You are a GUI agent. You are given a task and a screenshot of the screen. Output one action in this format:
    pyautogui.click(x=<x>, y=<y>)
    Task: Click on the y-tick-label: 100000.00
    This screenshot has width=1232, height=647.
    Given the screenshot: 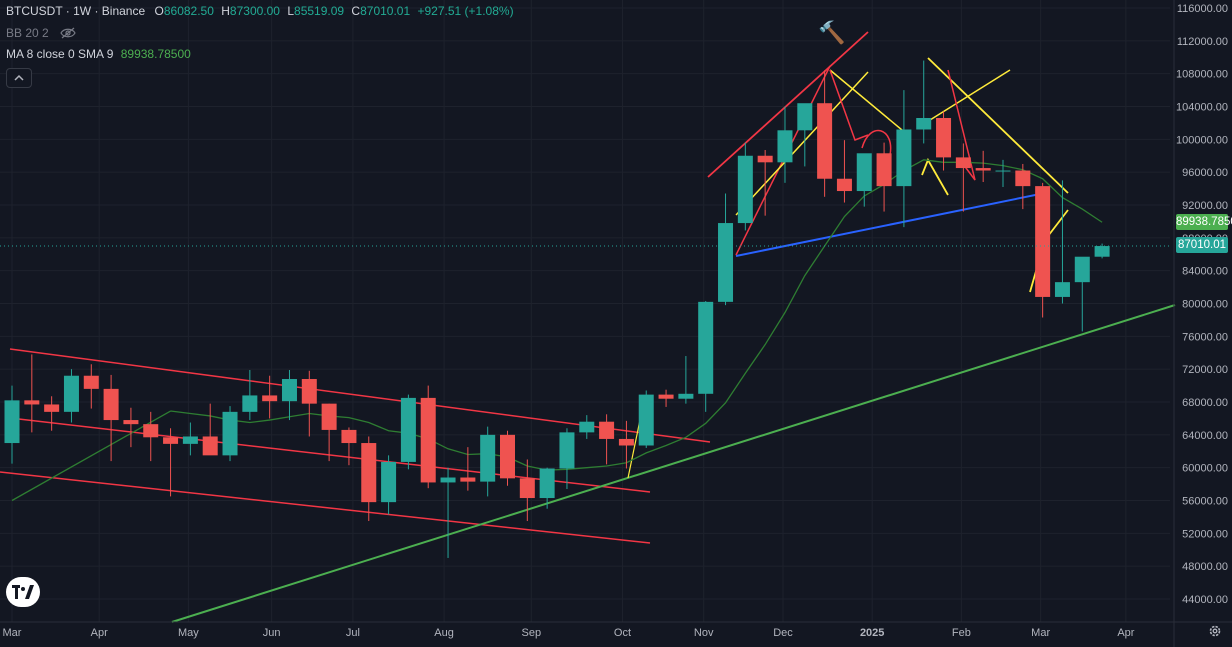 What is the action you would take?
    pyautogui.click(x=1202, y=140)
    